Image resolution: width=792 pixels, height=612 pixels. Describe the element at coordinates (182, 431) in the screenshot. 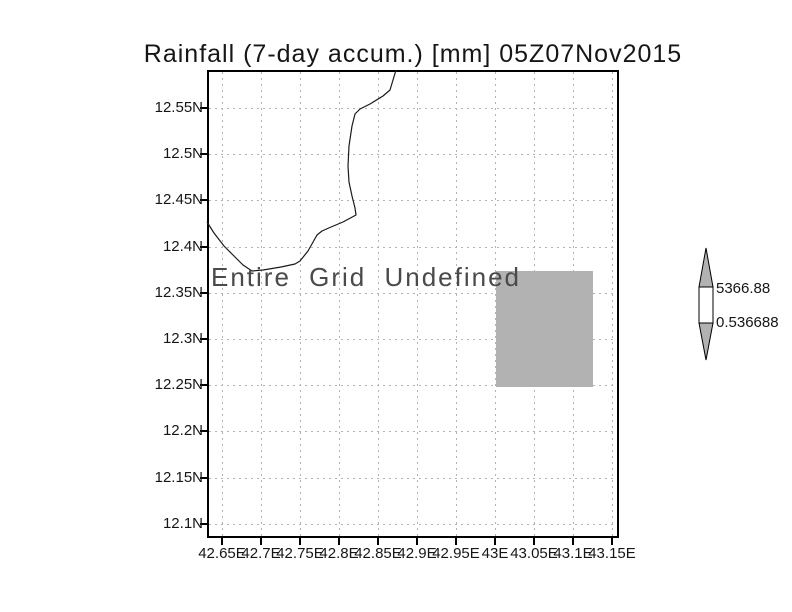

I see `lat-tick-label: 12.2N` at that location.